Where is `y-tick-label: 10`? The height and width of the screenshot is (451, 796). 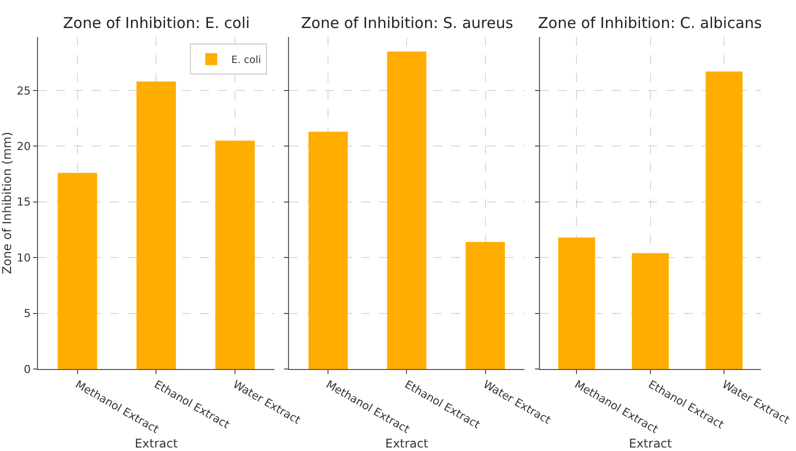 y-tick-label: 10 is located at coordinates (23, 257).